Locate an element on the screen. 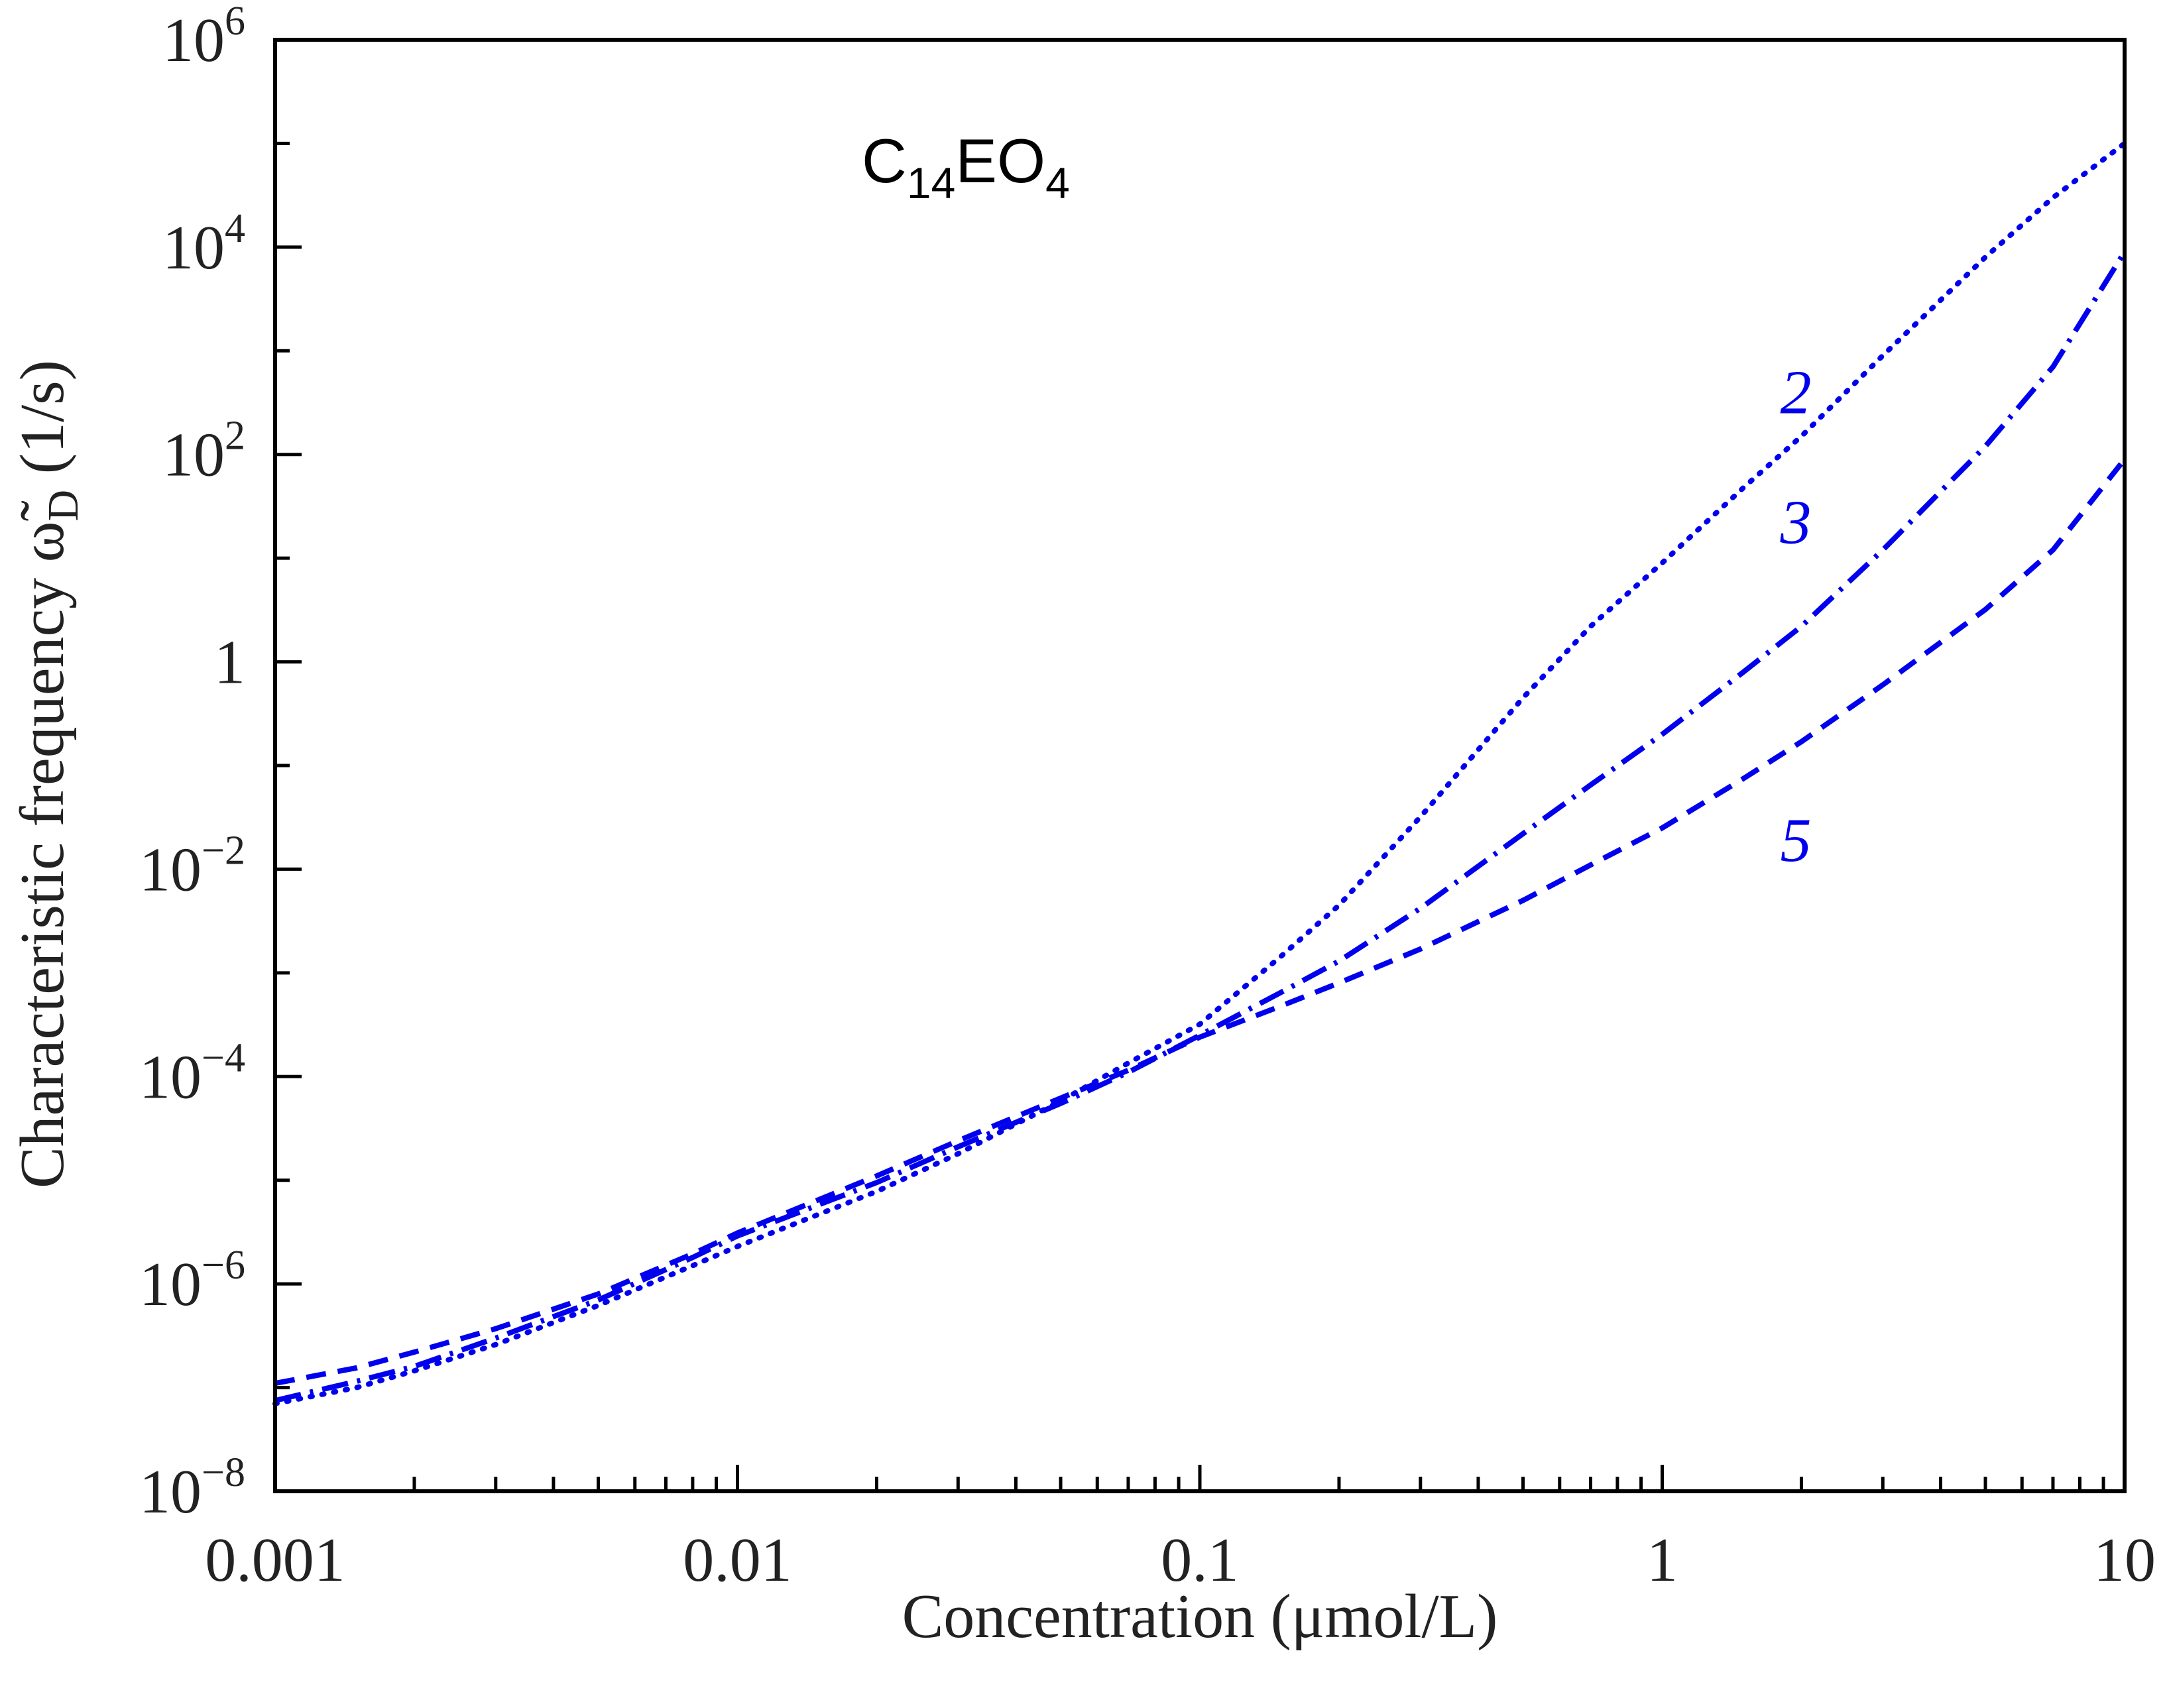  y-axis-title: Characteristic frequency ω̃D (1/s) is located at coordinates (48, 774).